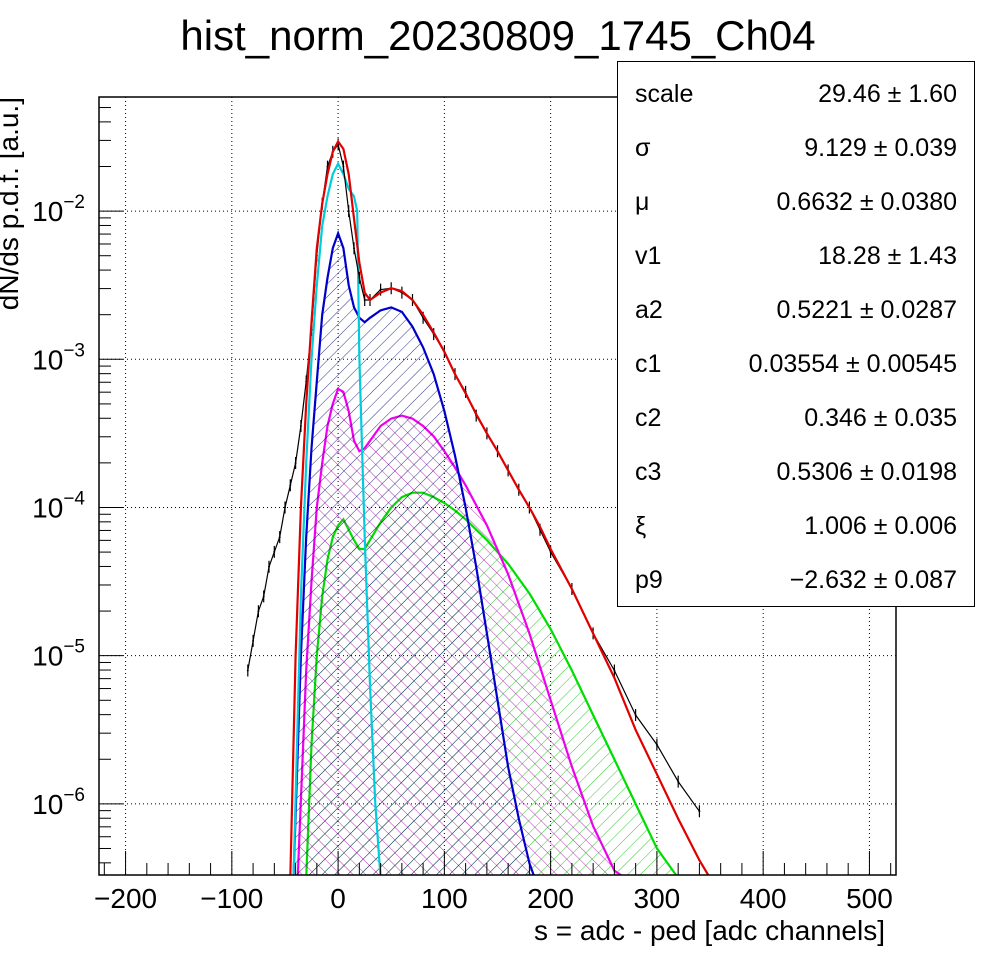 The image size is (996, 972). What do you see at coordinates (58, 505) in the screenshot?
I see `y-tick-label: 10⁻⁴` at bounding box center [58, 505].